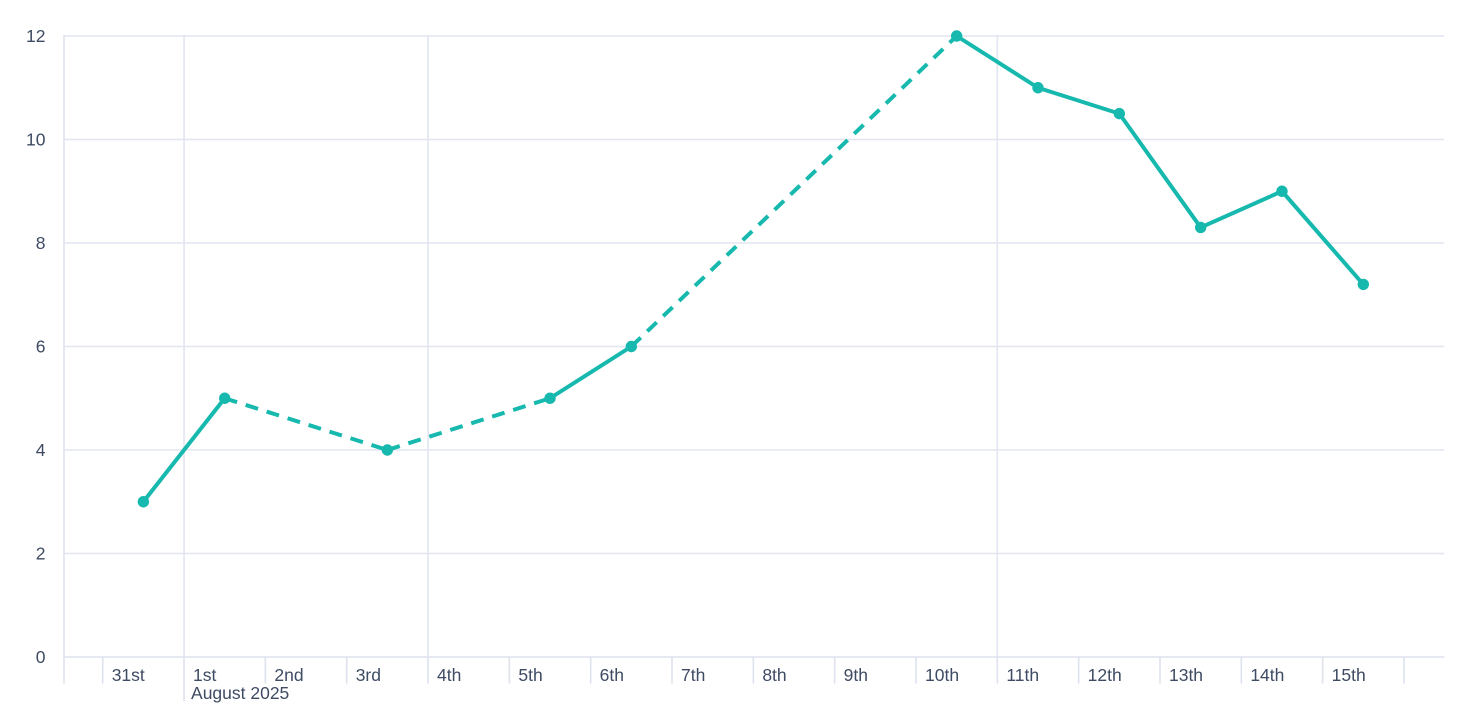  What do you see at coordinates (41, 554) in the screenshot?
I see `y-tick-label: 2` at bounding box center [41, 554].